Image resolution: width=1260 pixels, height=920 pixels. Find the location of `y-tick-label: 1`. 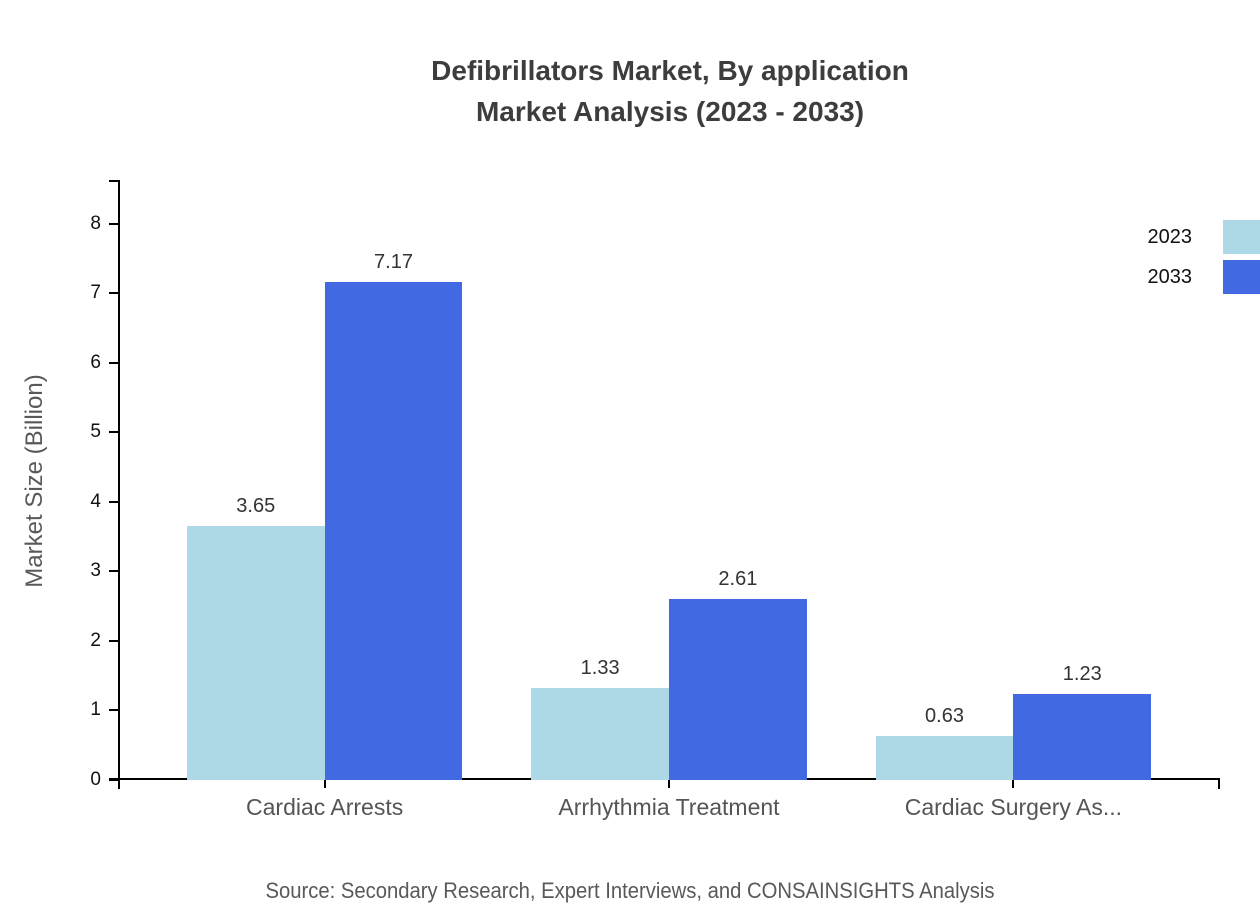

y-tick-label: 1 is located at coordinates (95, 710).